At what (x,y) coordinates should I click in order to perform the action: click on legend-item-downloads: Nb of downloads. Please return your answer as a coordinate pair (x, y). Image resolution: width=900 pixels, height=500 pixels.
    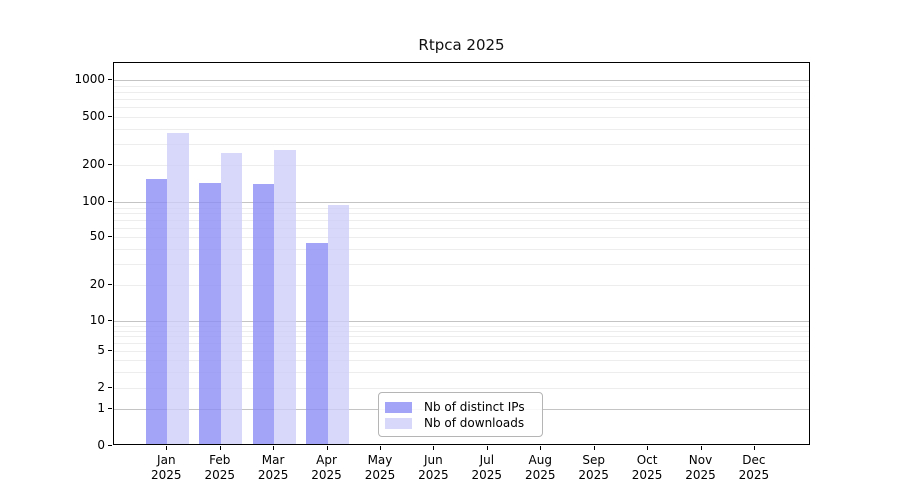
    Looking at the image, I should click on (463, 423).